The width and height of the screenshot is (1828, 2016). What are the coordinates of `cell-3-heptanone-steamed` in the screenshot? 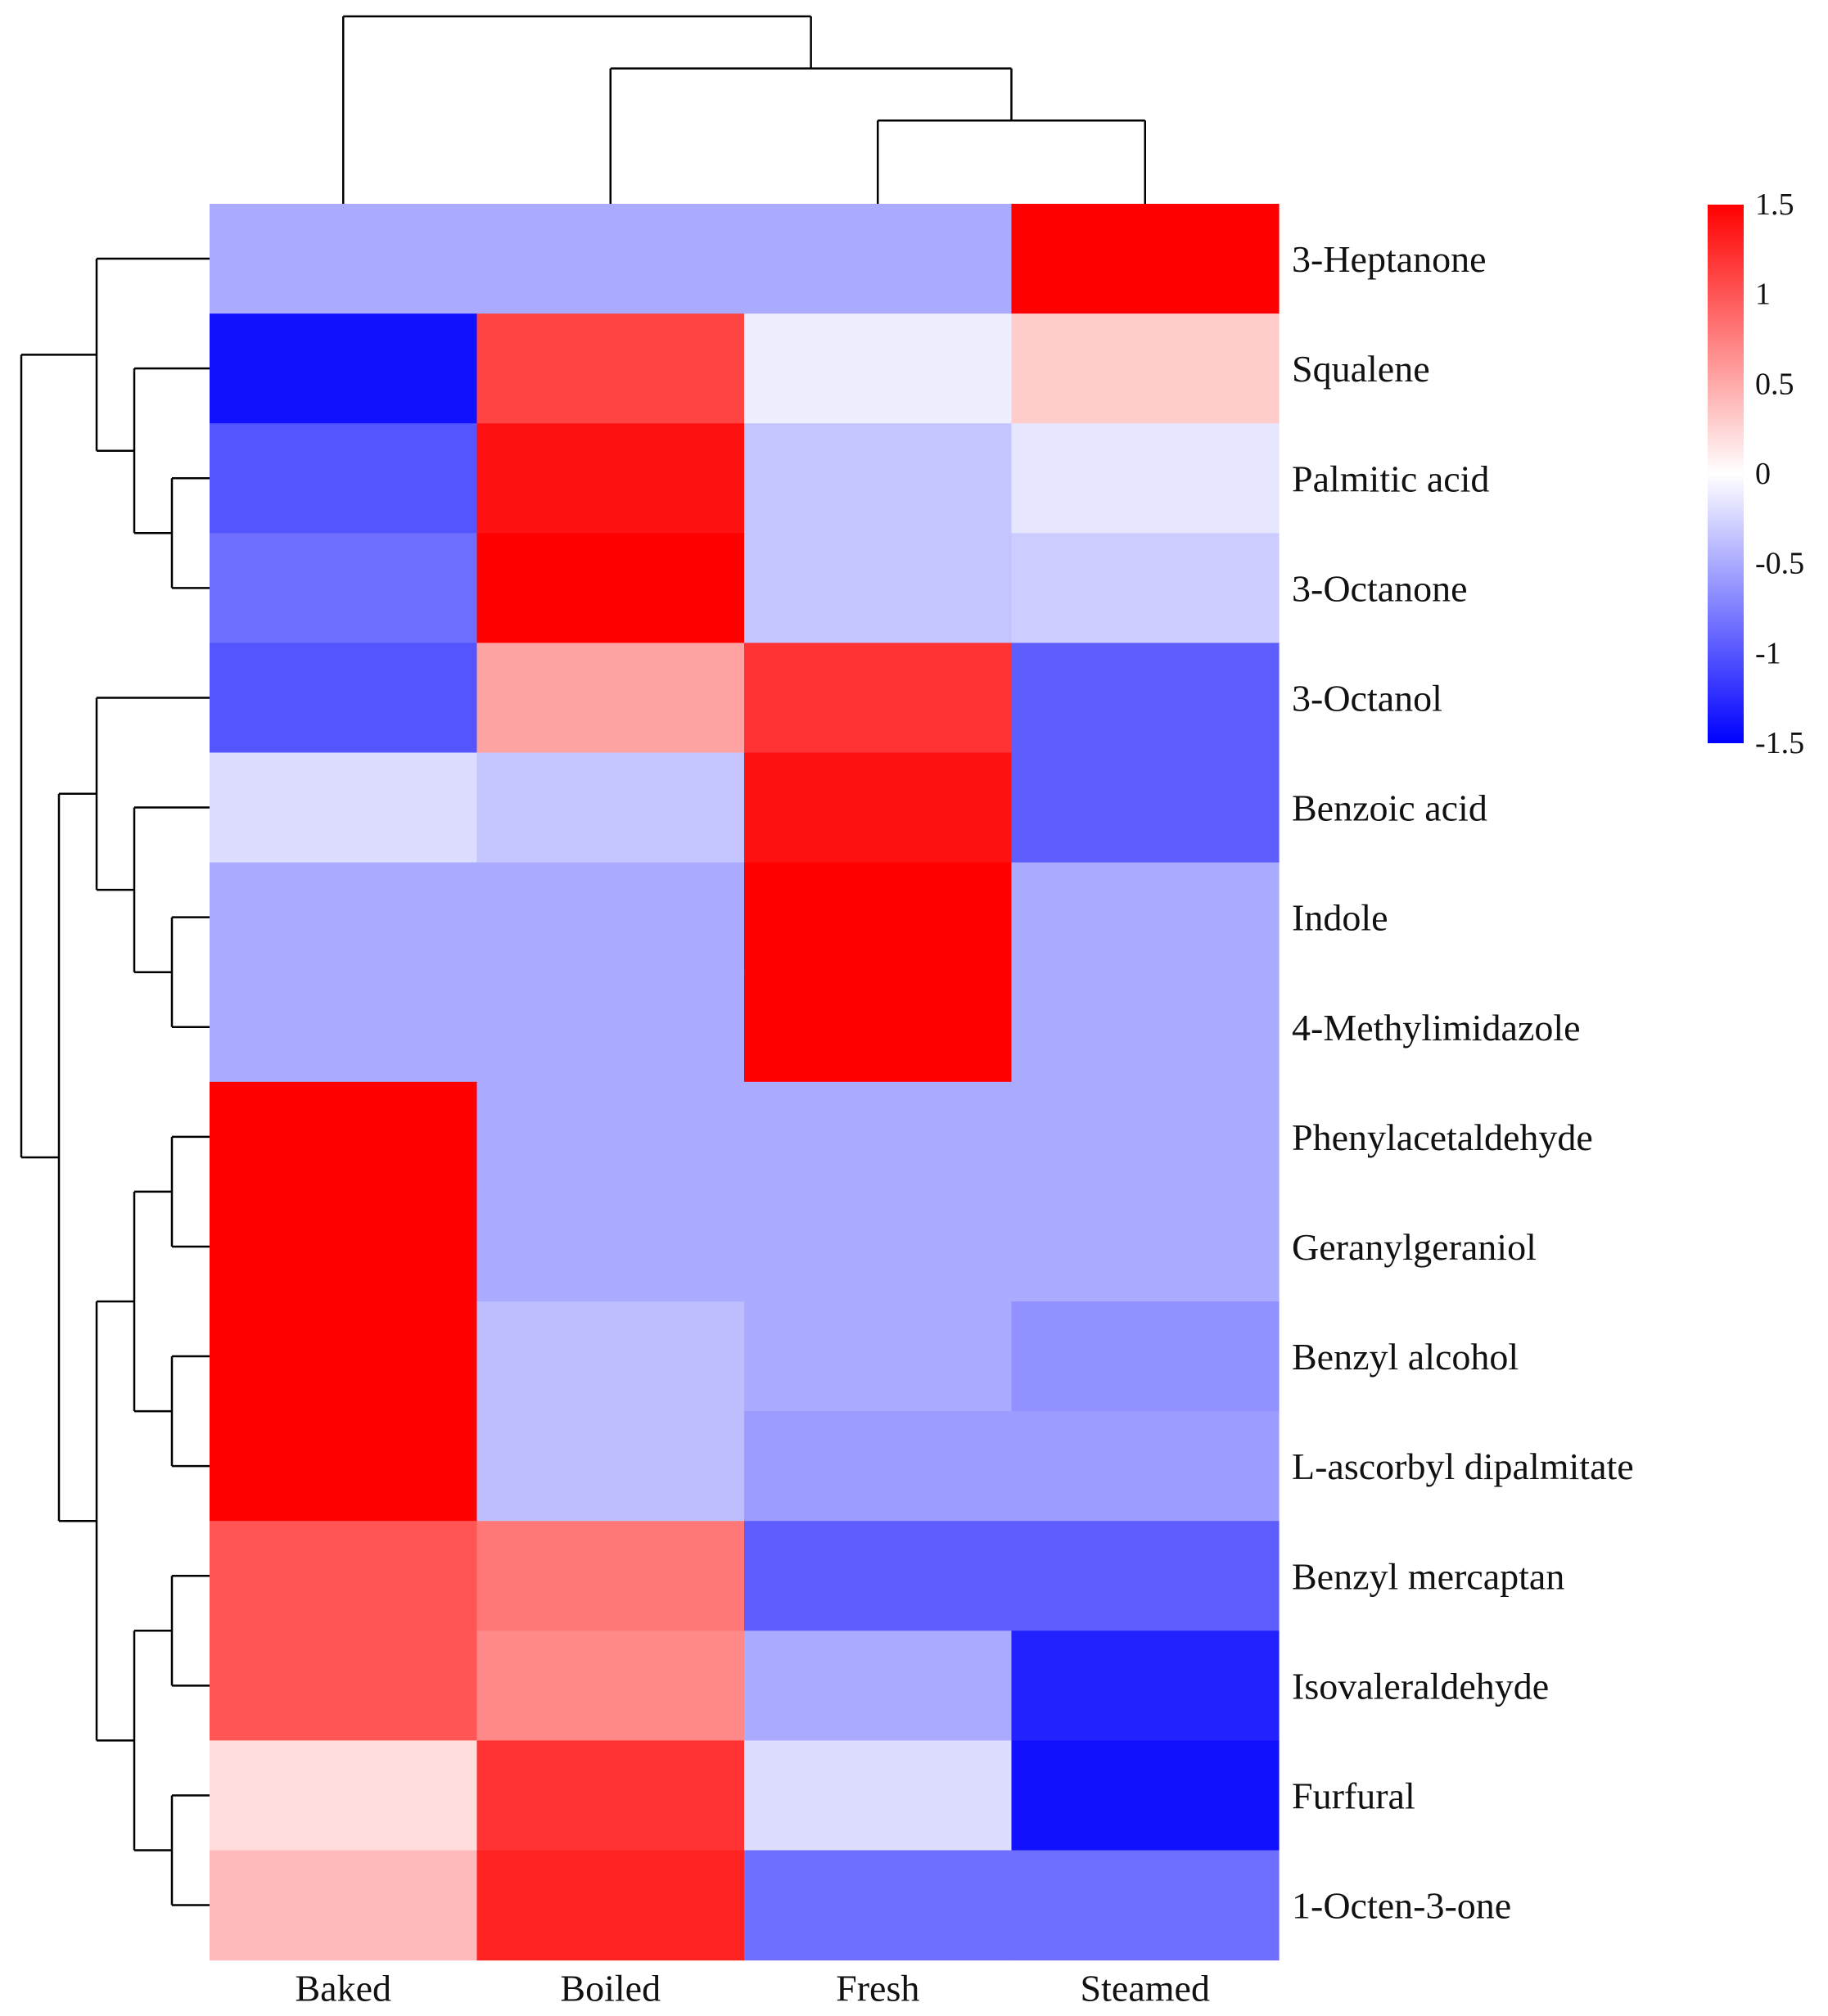 It's located at (1145, 259).